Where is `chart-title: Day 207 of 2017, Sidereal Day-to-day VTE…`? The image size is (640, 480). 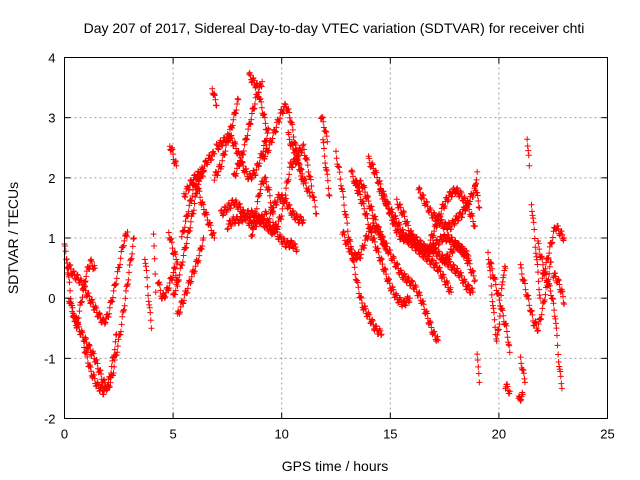 chart-title: Day 207 of 2017, Sidereal Day-to-day VTE… is located at coordinates (334, 28).